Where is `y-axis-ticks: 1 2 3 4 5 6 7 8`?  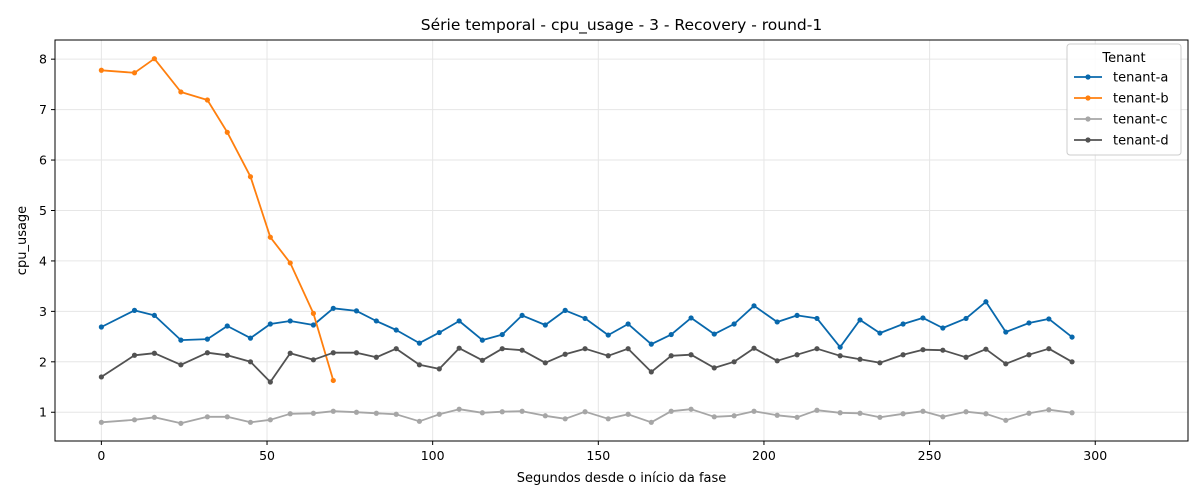 y-axis-ticks: 1 2 3 4 5 6 7 8 is located at coordinates (47, 236).